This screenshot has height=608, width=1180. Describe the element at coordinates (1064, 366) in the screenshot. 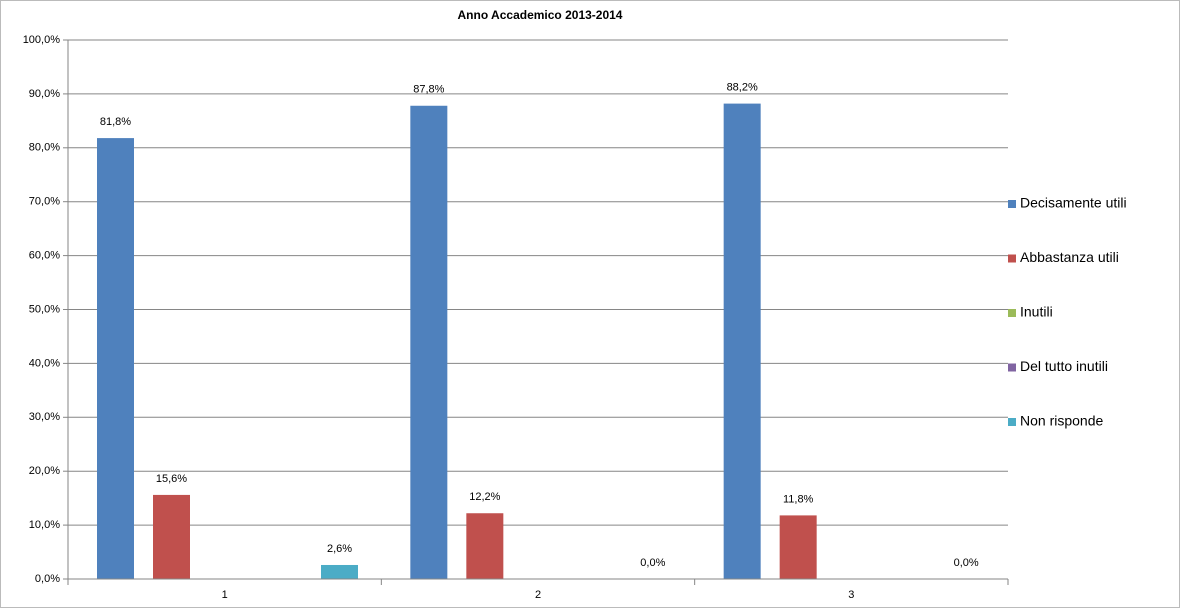

I see `legend-label: Del tutto inutili` at that location.